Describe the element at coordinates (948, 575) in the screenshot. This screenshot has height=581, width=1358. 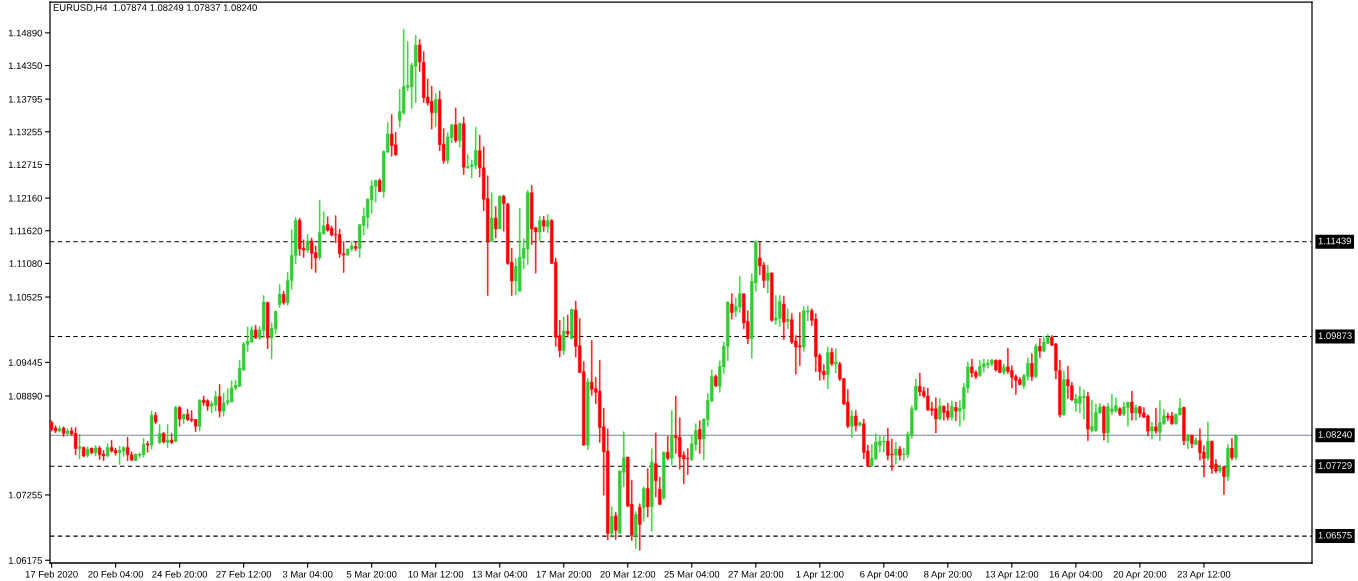
I see `x-tick-label: 8 Apr 20:00` at that location.